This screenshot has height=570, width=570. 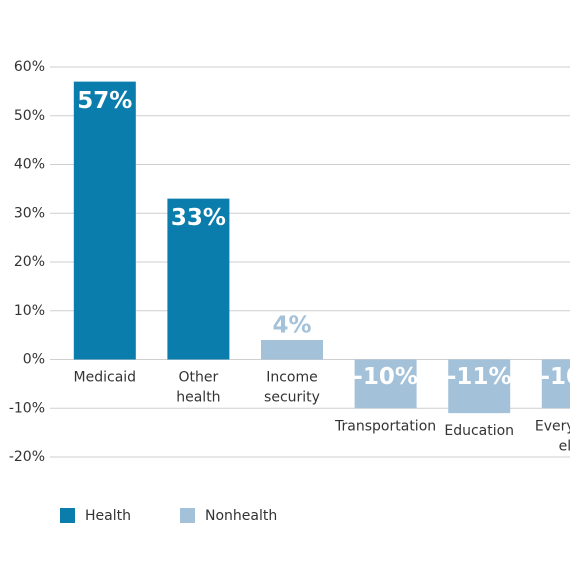 I want to click on value-label: -11%, so click(x=479, y=377).